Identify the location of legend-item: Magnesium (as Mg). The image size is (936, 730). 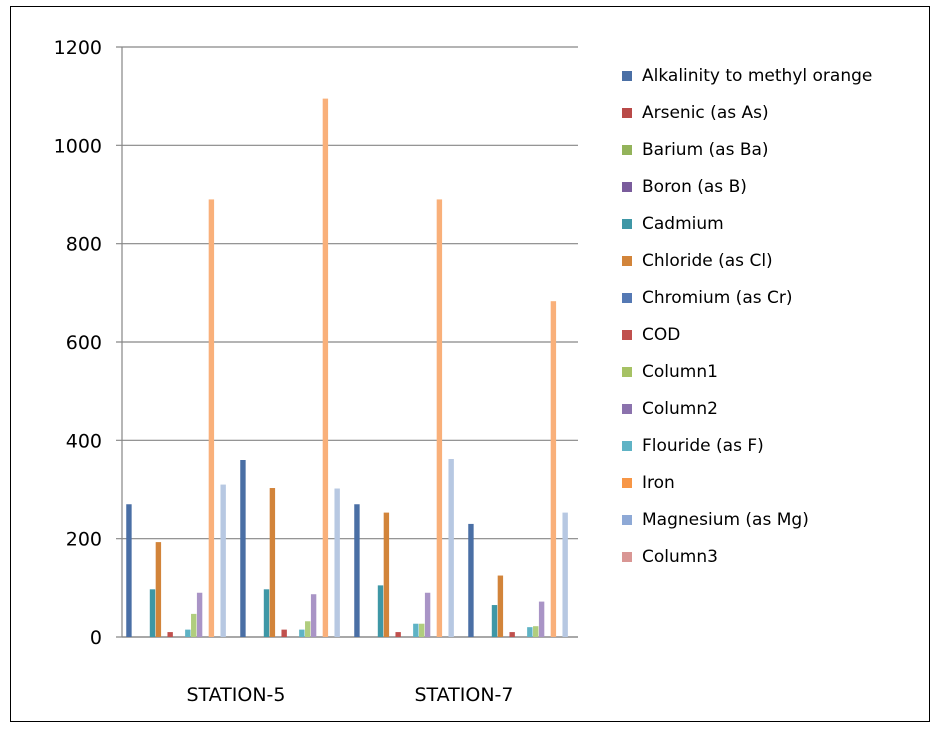
(777, 524).